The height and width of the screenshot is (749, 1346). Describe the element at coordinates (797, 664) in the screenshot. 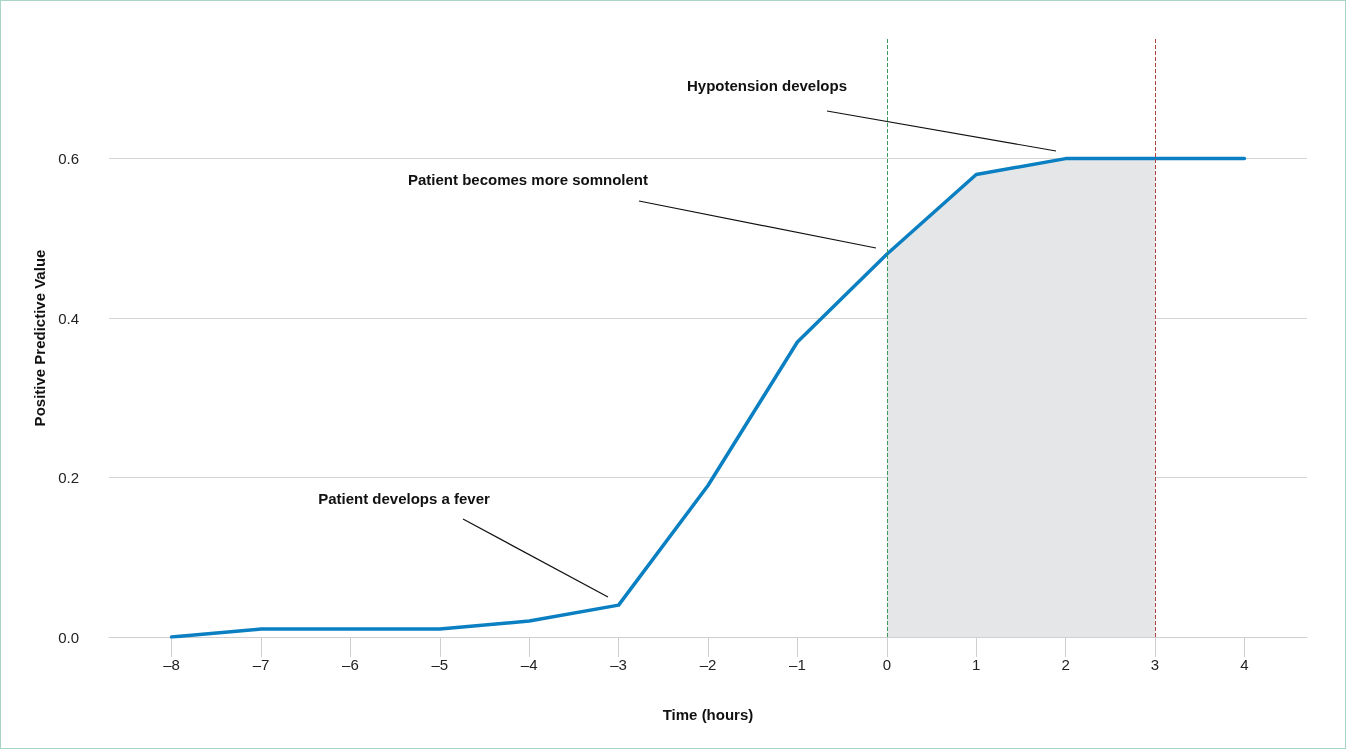

I see `x-tick-label: –1` at that location.